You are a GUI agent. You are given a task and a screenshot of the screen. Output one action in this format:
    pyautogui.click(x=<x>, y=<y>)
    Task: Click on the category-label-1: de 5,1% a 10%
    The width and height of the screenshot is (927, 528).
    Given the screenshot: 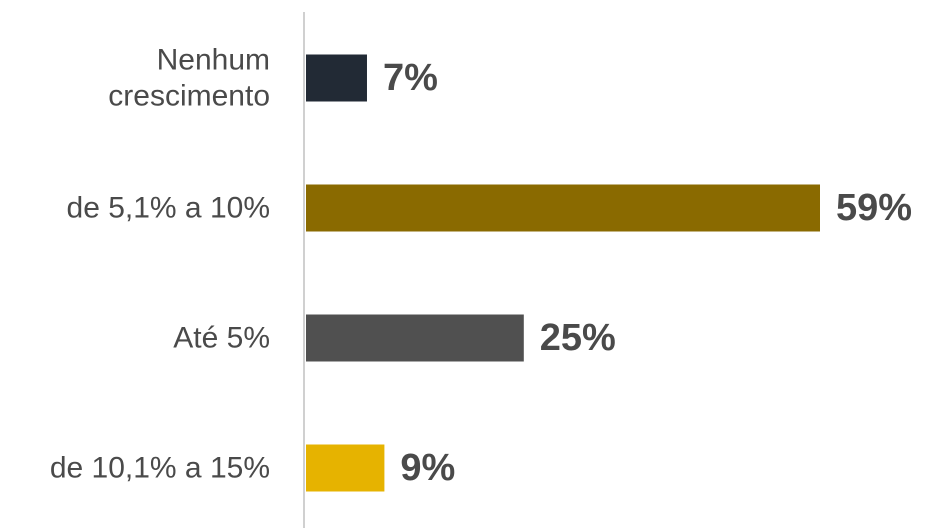 What is the action you would take?
    pyautogui.click(x=168, y=208)
    